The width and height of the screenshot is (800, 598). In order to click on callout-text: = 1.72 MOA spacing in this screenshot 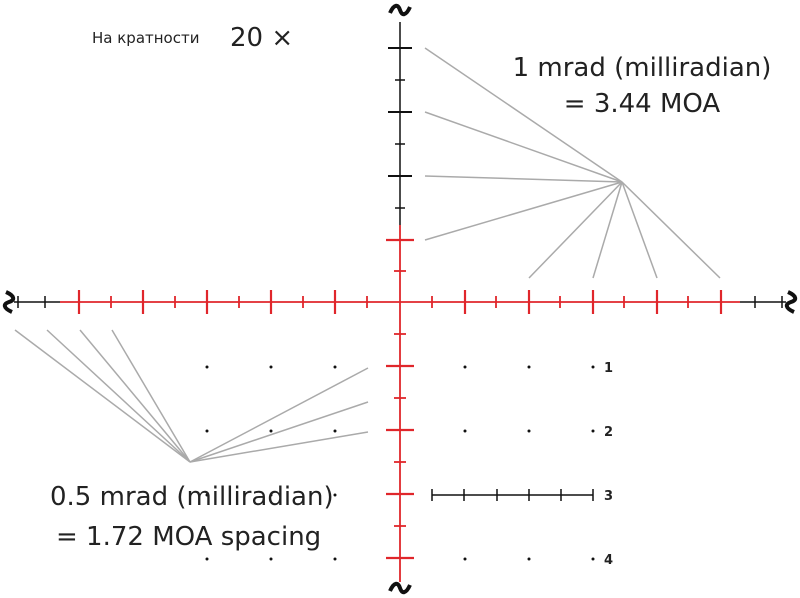, I will do `click(188, 537)`.